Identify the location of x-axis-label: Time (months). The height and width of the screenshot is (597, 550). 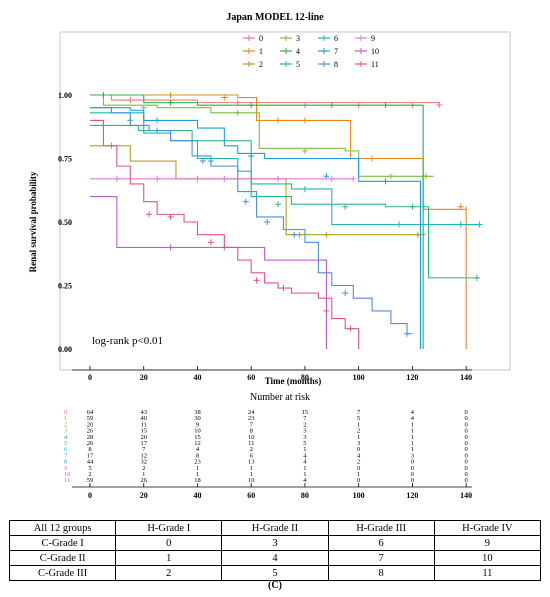
(293, 381).